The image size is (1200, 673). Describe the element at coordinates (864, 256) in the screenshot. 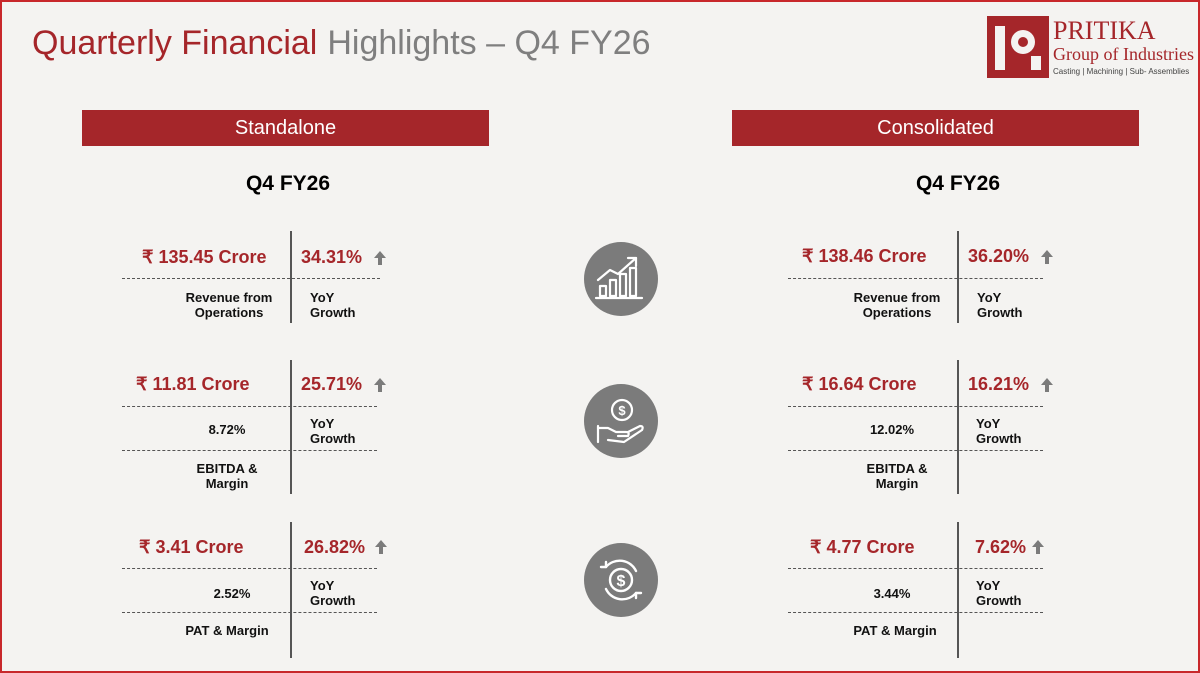

I see `consolidated-revenue-value: ₹ 138.46 Crore` at that location.